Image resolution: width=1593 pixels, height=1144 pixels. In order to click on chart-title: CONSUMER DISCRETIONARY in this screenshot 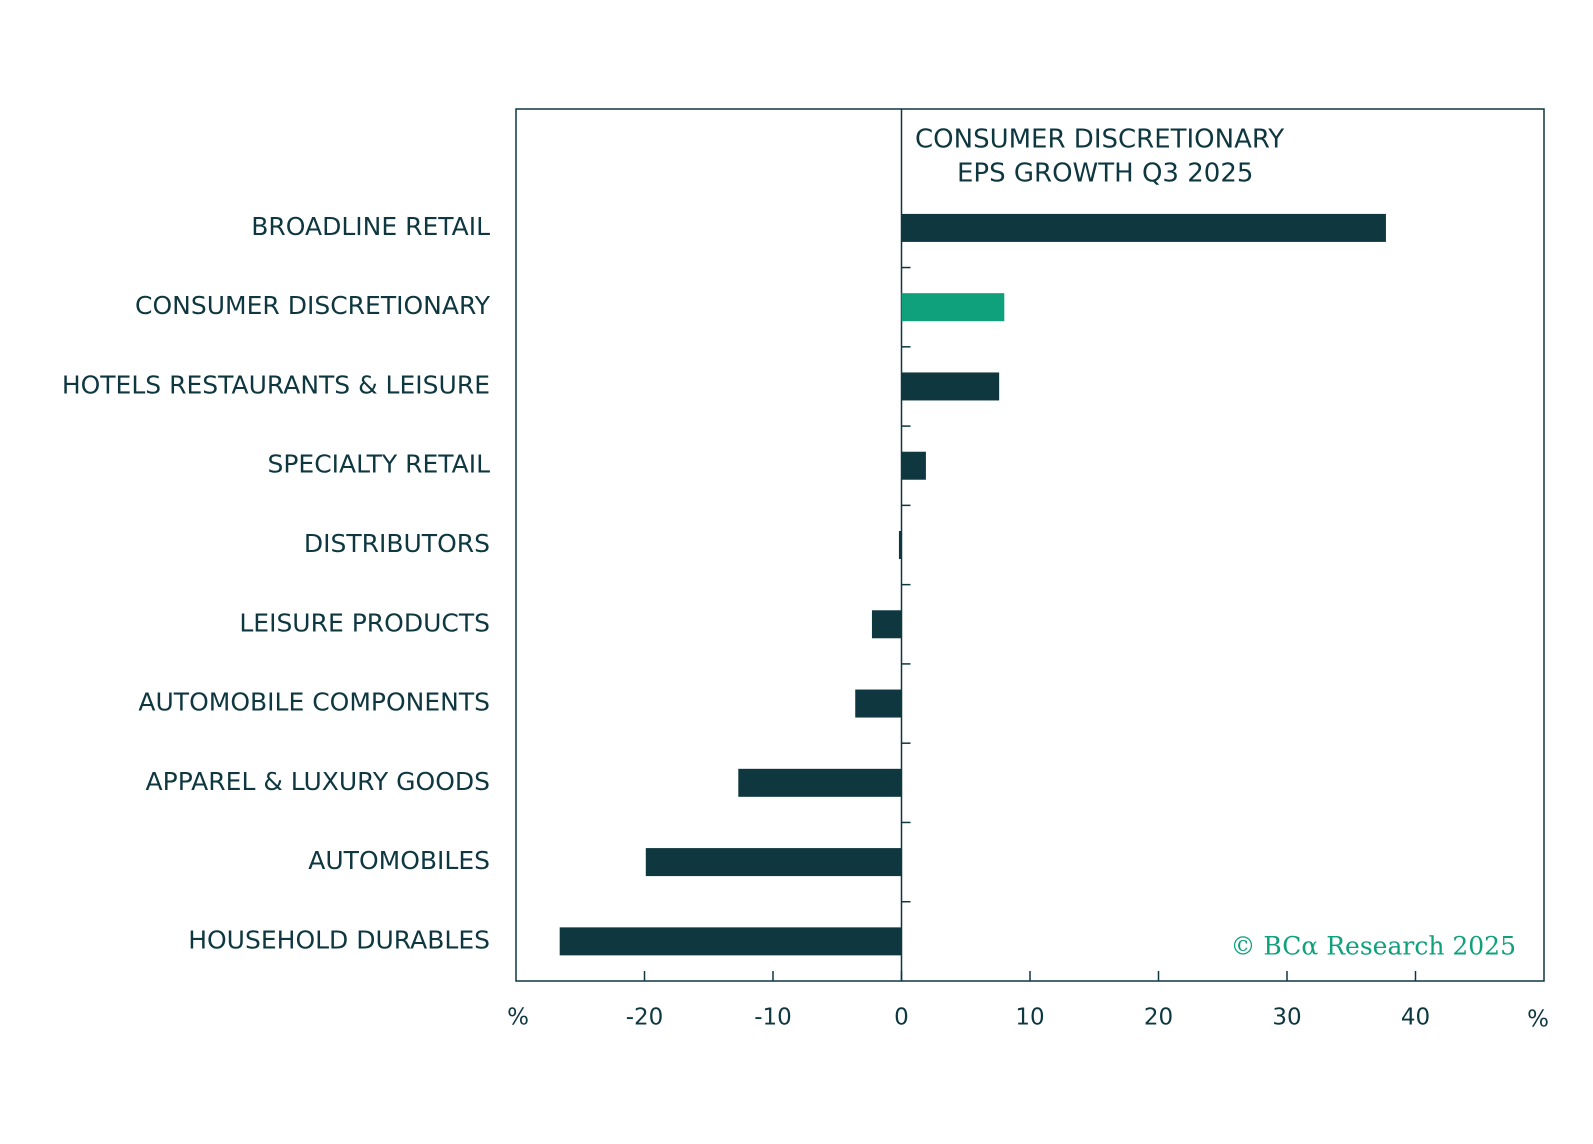, I will do `click(1099, 140)`.